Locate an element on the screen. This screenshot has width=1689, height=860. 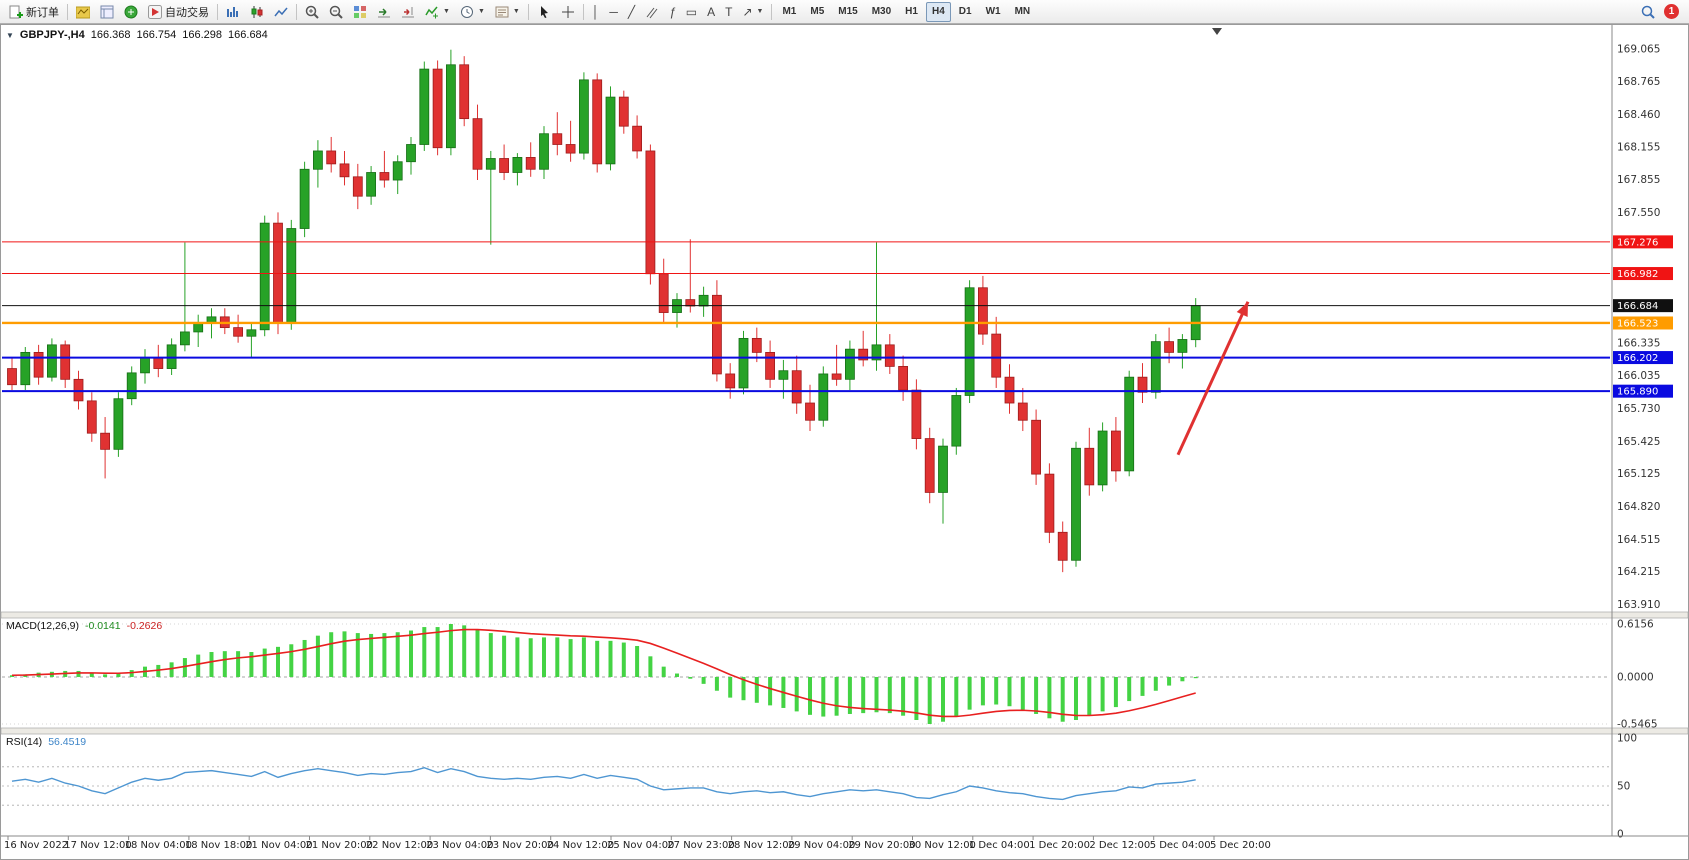
svg-text: 17 Nov 12:00 is located at coordinates (97, 845).